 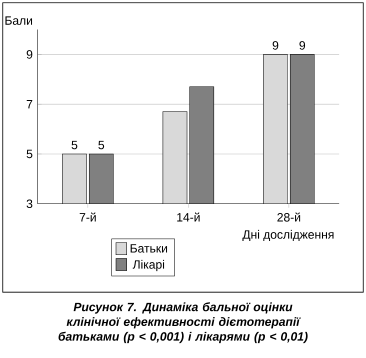 What do you see at coordinates (148, 266) in the screenshot?
I see `legend-label: Лікарі` at bounding box center [148, 266].